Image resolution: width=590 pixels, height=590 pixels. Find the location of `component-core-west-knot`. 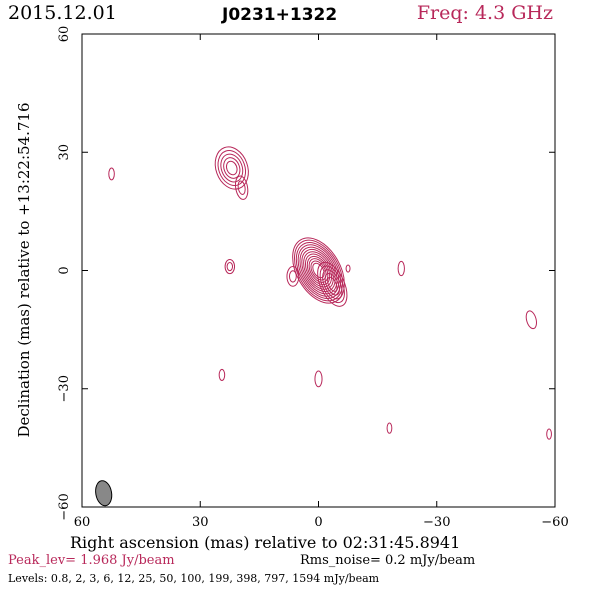

component-core-west-knot is located at coordinates (293, 276).